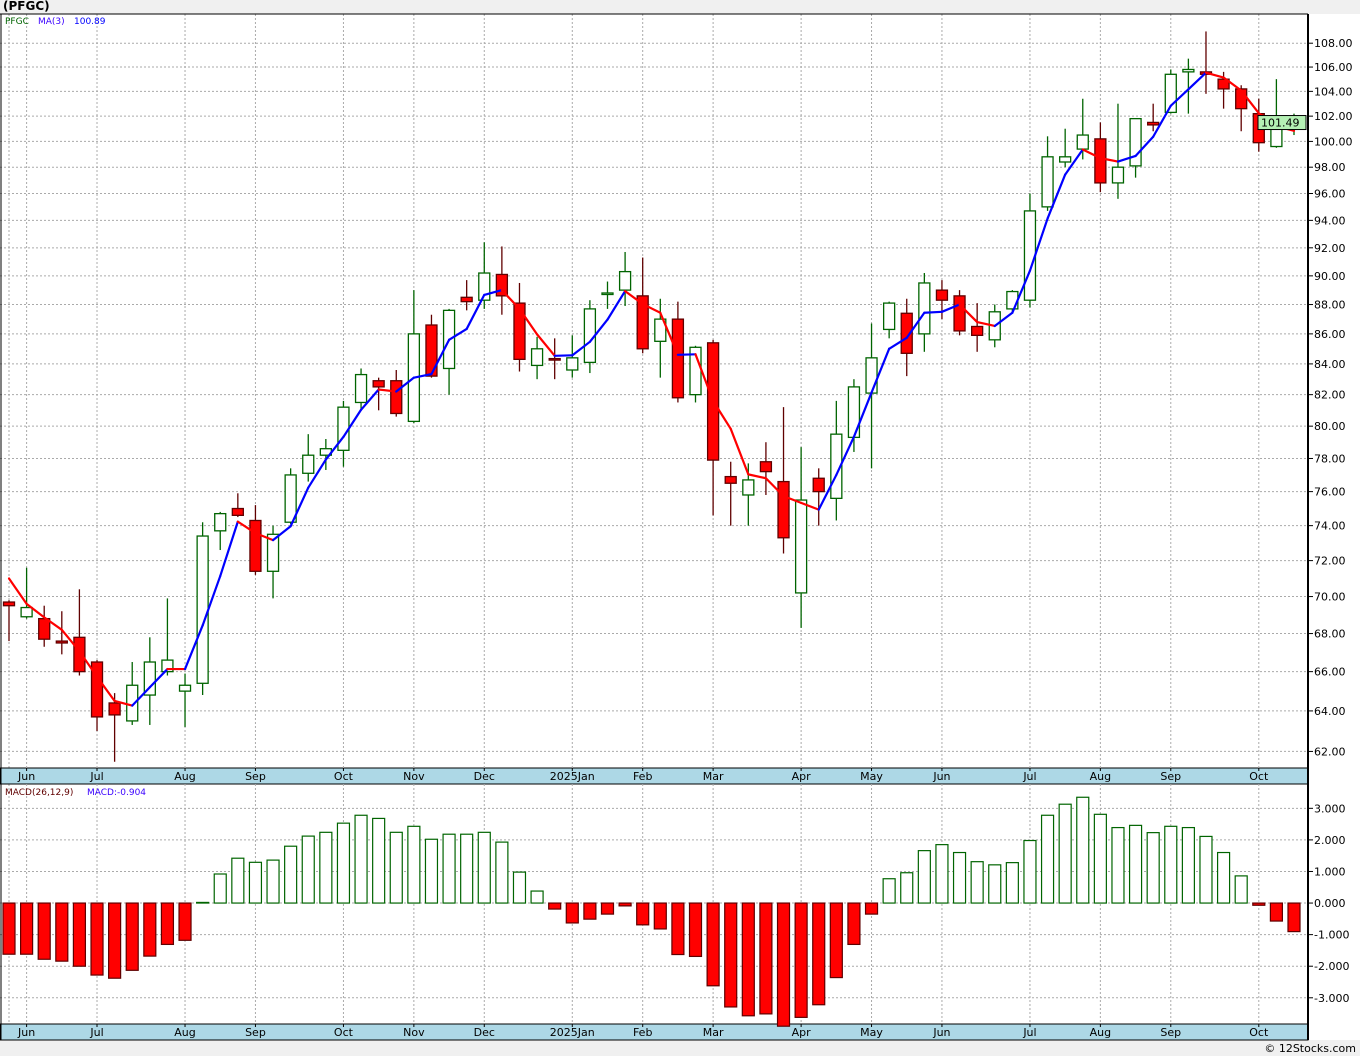 The height and width of the screenshot is (1056, 1360). Describe the element at coordinates (96, 1032) in the screenshot. I see `month-label: Jul` at that location.